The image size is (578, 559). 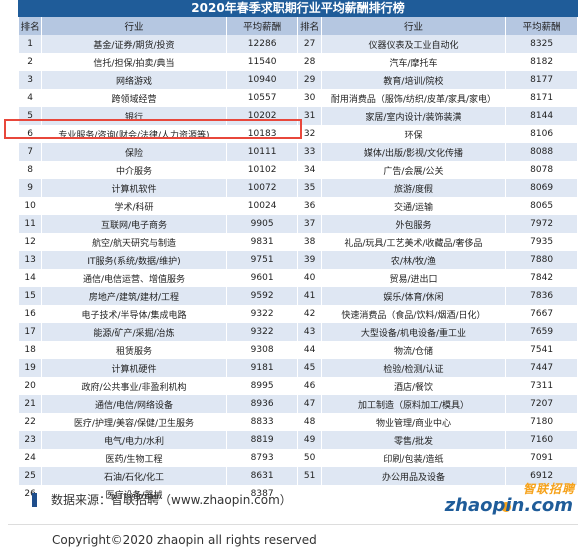 I want to click on right-industry-cell: 大型设备/机电设备/重工业, so click(x=413, y=332).